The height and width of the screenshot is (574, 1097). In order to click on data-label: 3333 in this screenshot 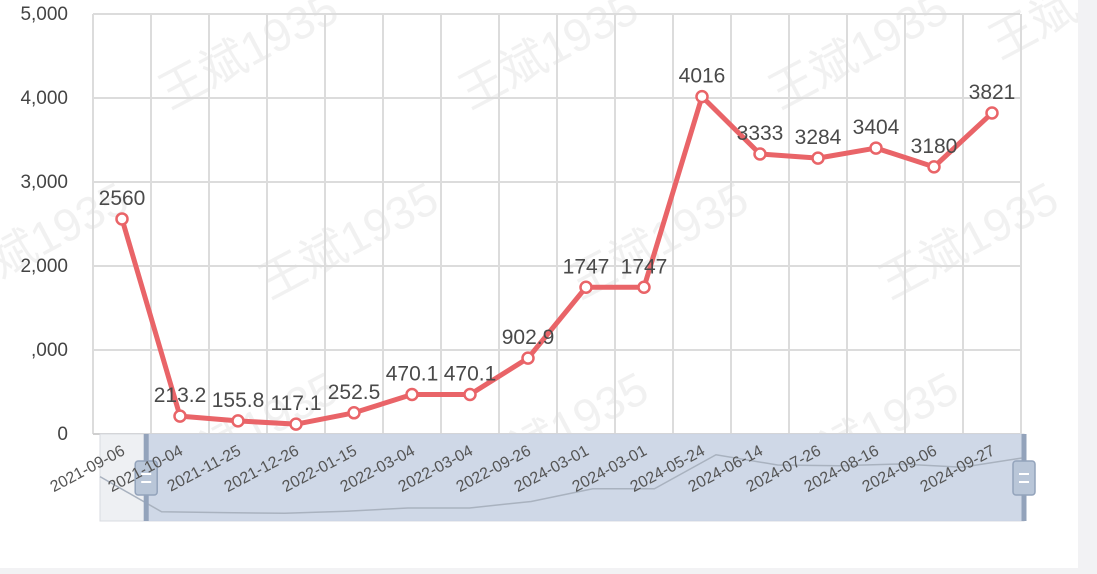, I will do `click(760, 133)`.